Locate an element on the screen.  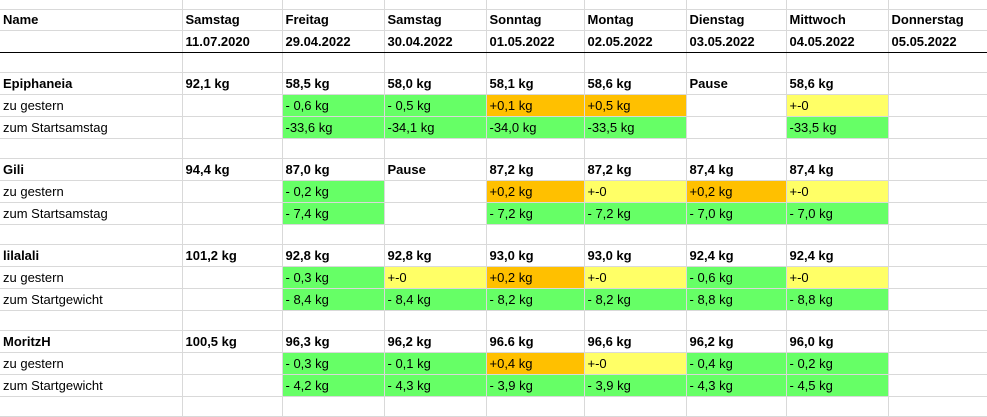
diff-cell: - 0,3 kg is located at coordinates (333, 277).